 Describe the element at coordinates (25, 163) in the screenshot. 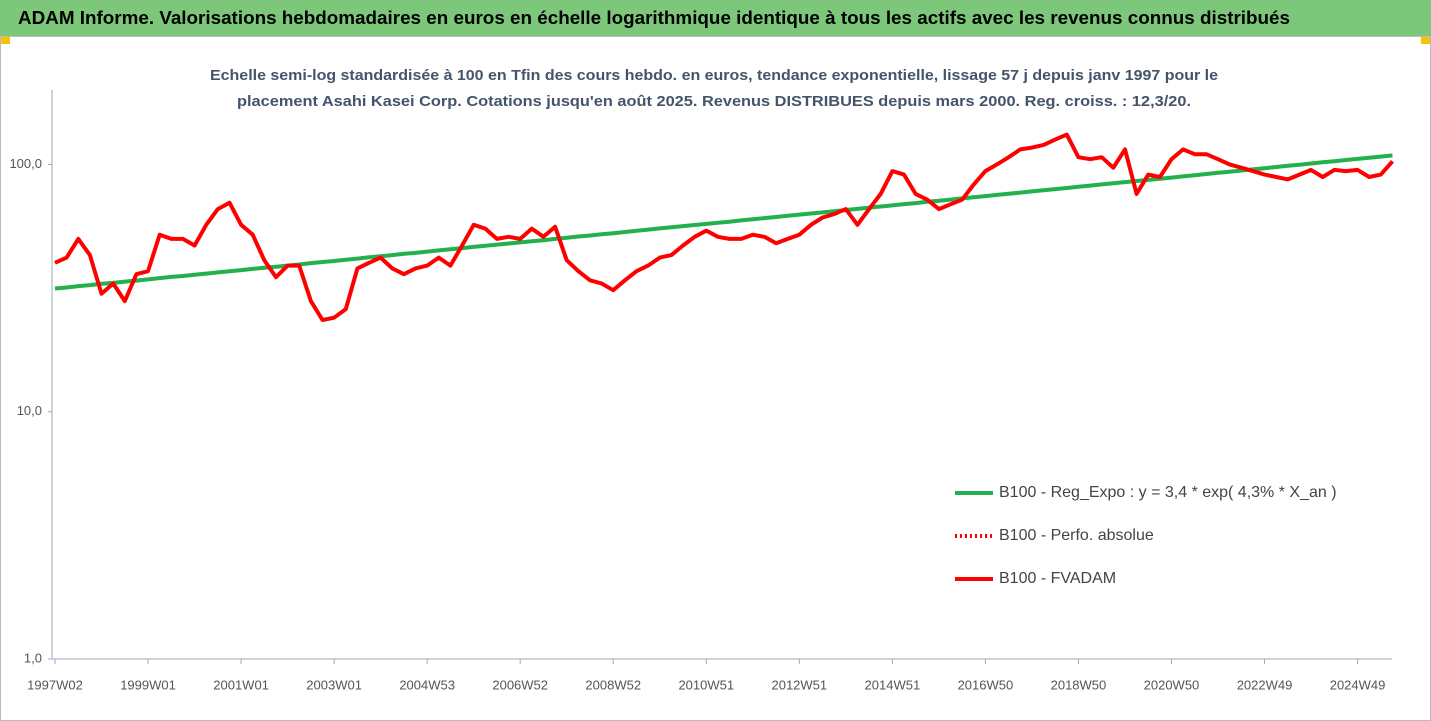

I see `y-tick-label: 100,0` at that location.